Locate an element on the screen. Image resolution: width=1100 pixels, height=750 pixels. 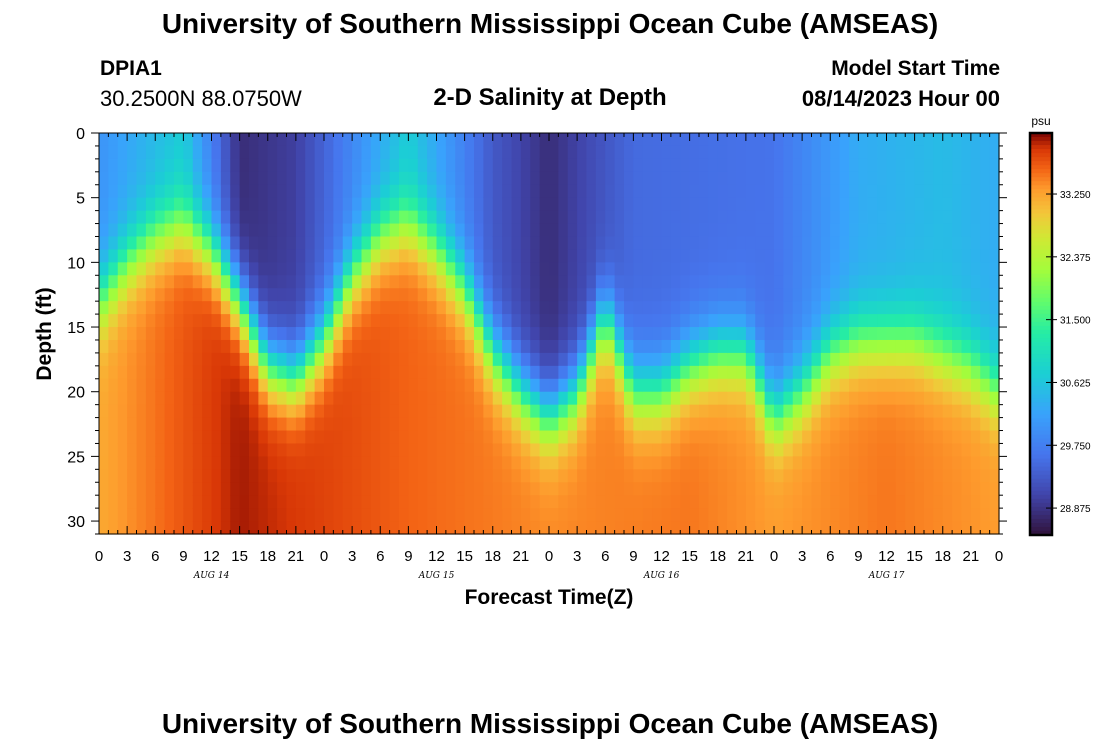
x-tick-label: 6 is located at coordinates (380, 556).